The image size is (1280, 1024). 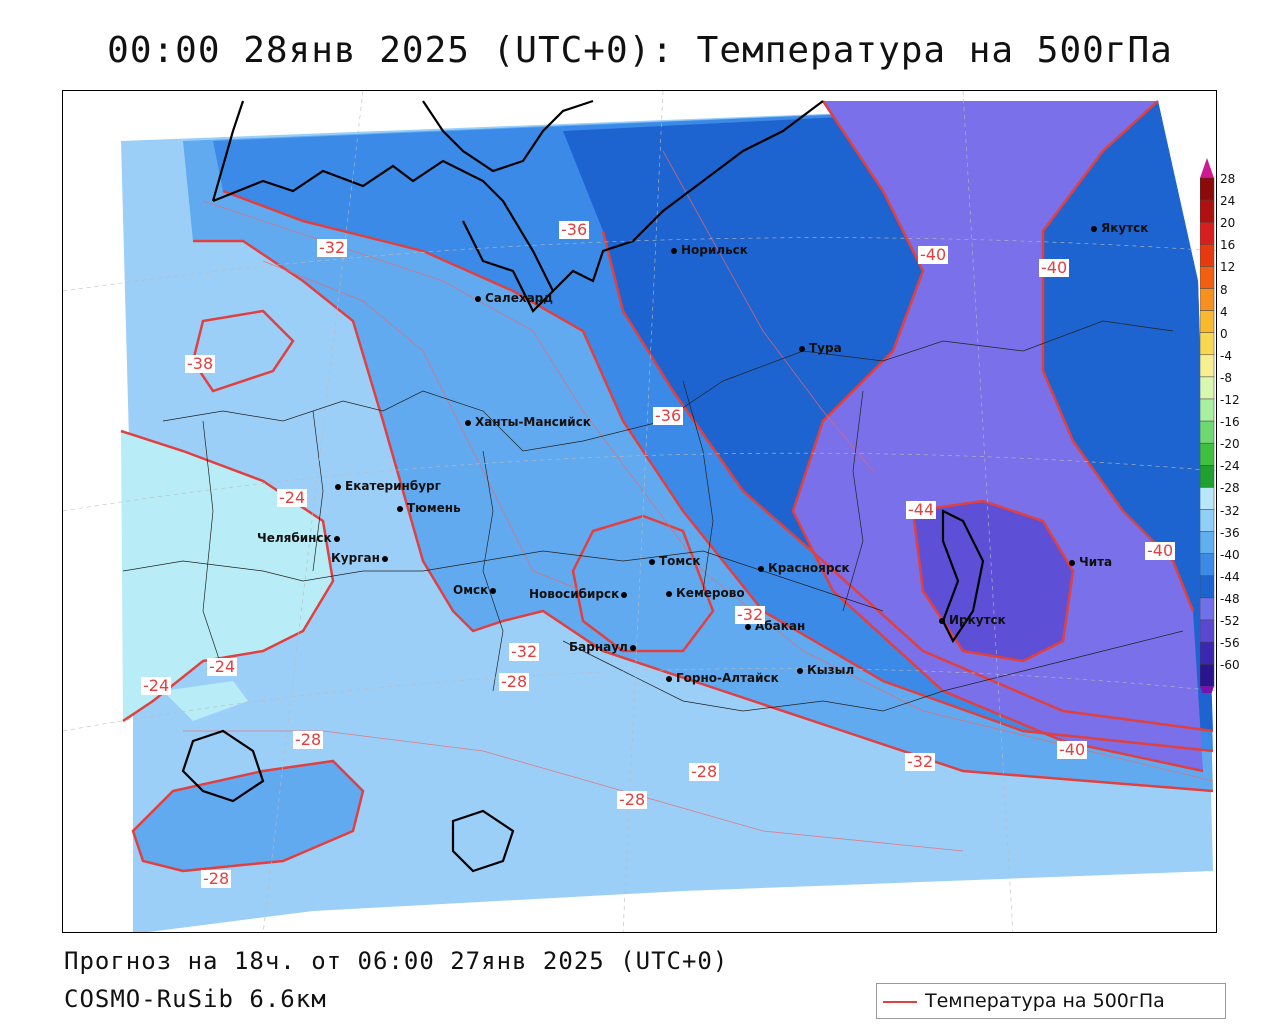 What do you see at coordinates (1224, 289) in the screenshot?
I see `scale-label: 8` at bounding box center [1224, 289].